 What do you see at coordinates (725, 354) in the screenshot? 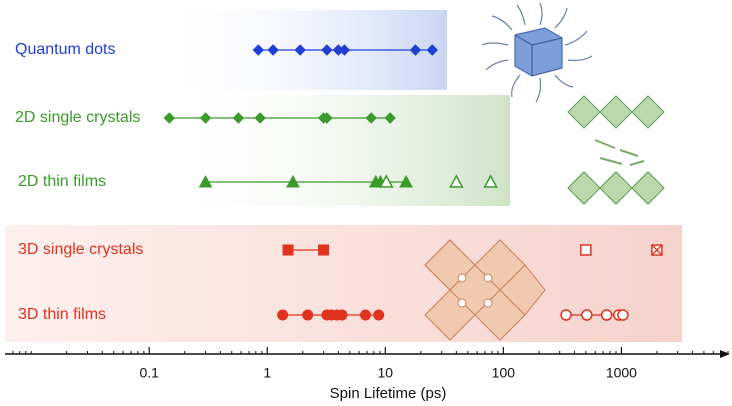
I see `x-axis-arrow` at bounding box center [725, 354].